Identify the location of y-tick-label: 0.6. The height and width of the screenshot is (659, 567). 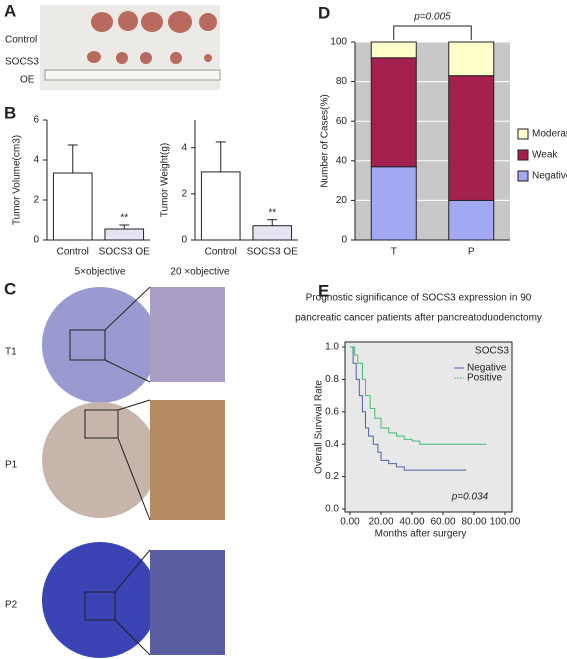
(332, 411).